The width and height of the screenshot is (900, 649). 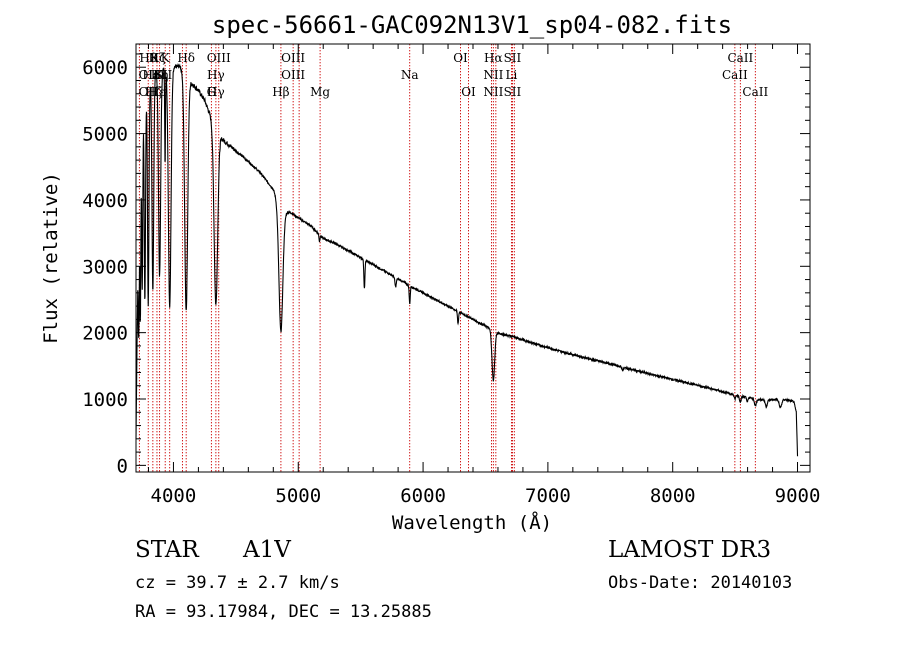 What do you see at coordinates (105, 334) in the screenshot?
I see `y-tick-label: 2000` at bounding box center [105, 334].